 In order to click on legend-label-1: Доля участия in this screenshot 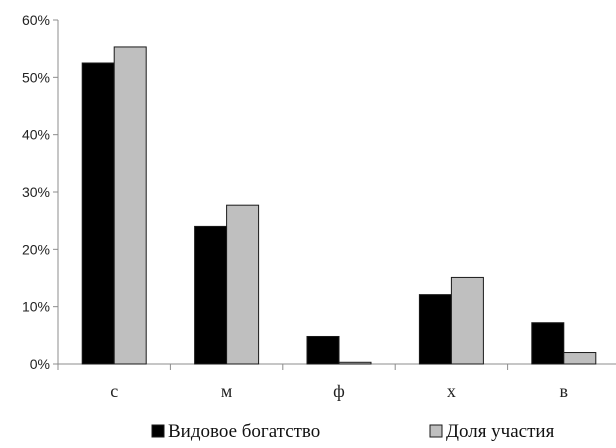, I will do `click(500, 431)`.